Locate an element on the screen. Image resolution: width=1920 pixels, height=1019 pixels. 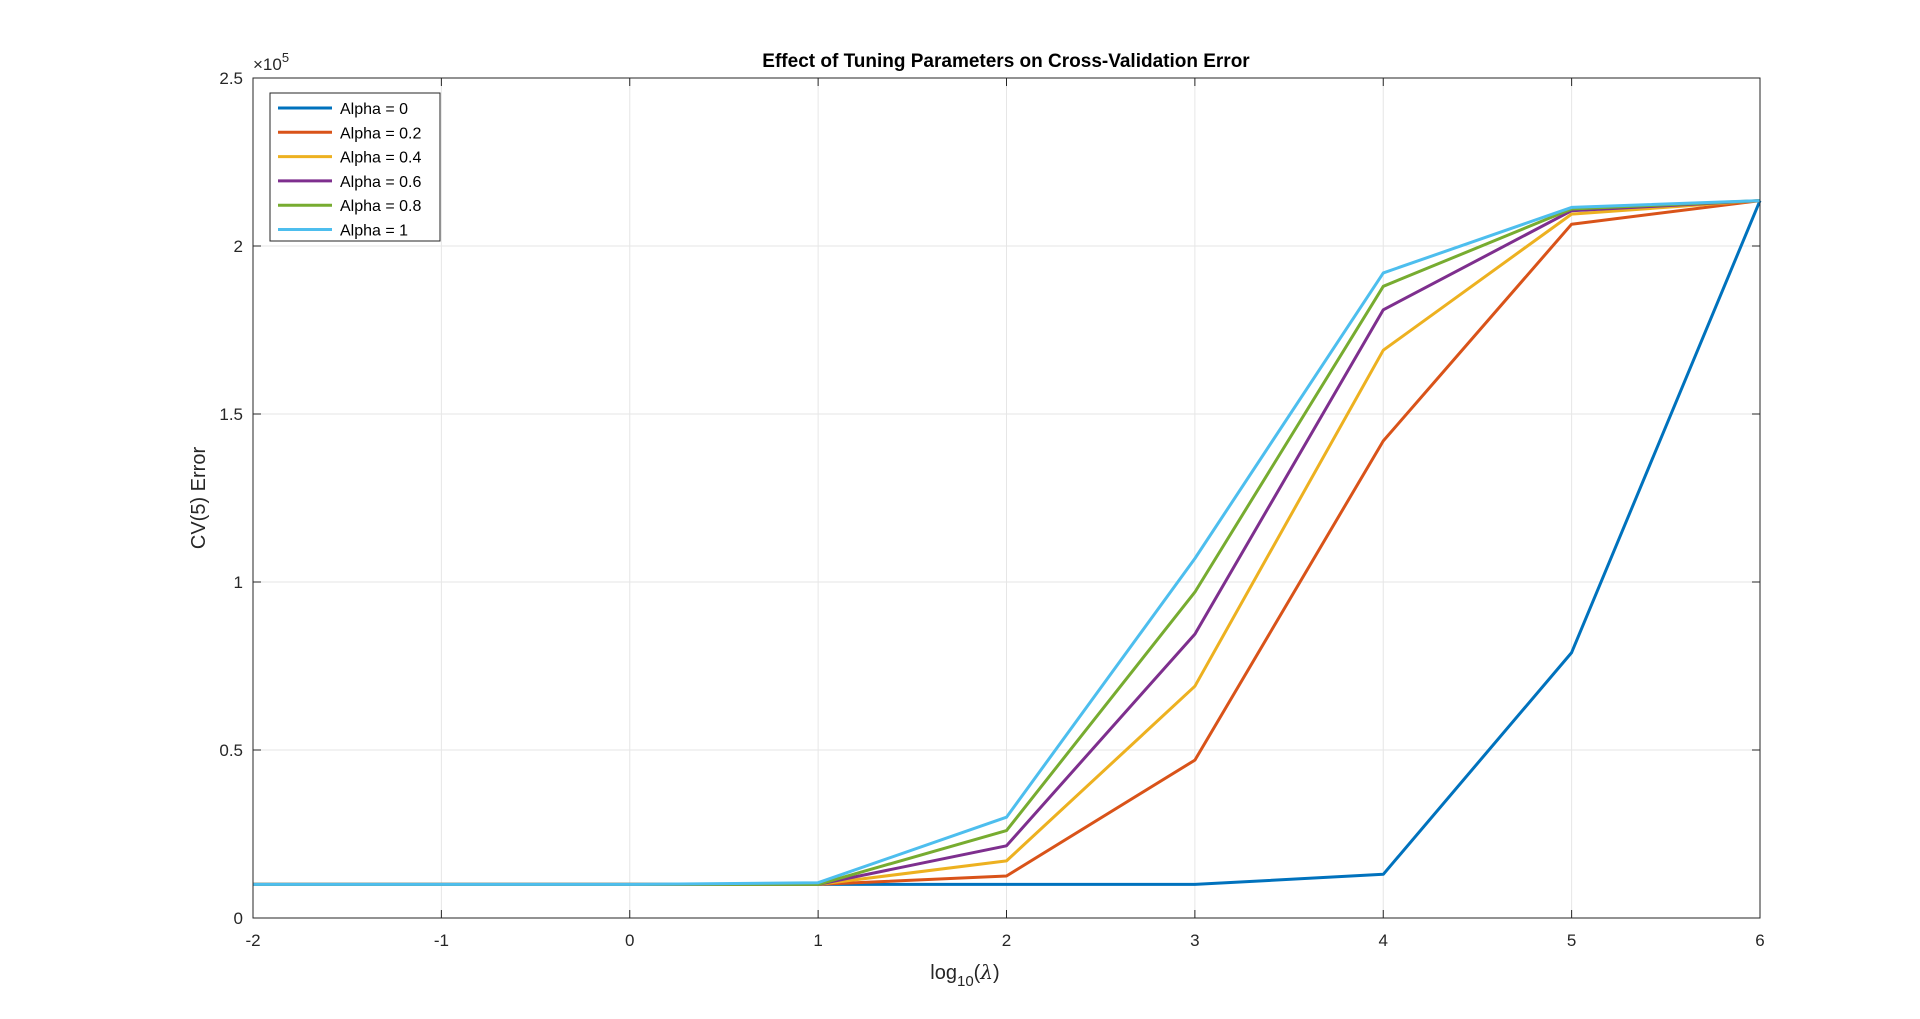
x-tick-label: 1 is located at coordinates (817, 940).